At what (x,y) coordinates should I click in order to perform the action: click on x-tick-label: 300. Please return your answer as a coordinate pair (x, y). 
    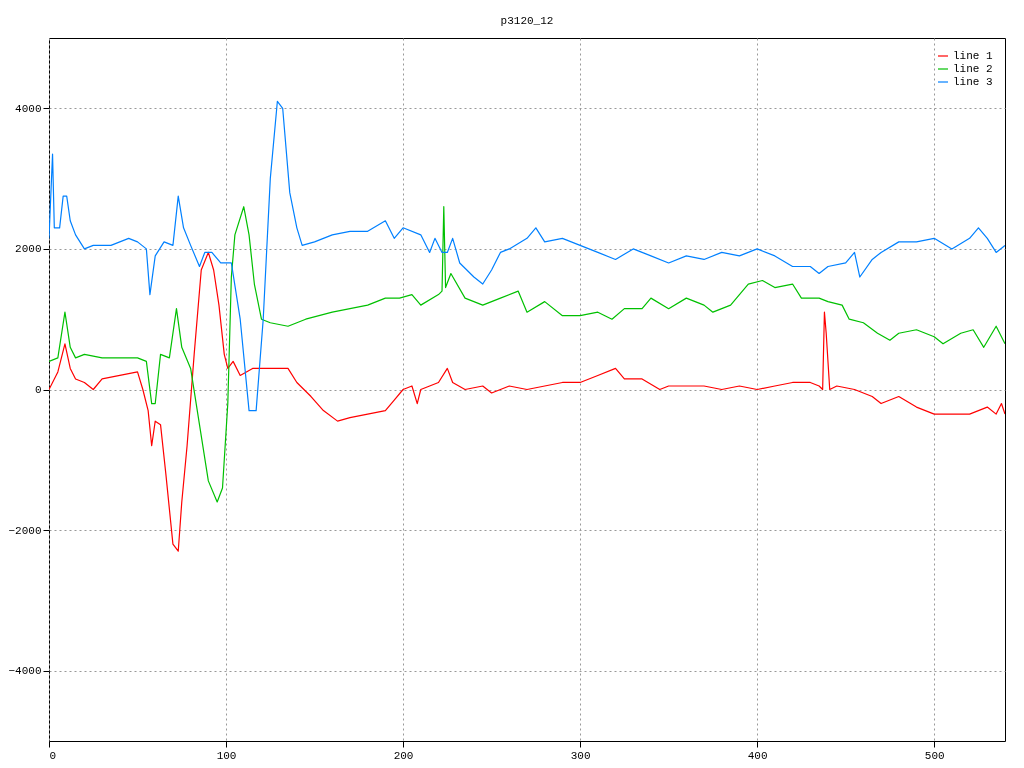
    Looking at the image, I should click on (580, 755).